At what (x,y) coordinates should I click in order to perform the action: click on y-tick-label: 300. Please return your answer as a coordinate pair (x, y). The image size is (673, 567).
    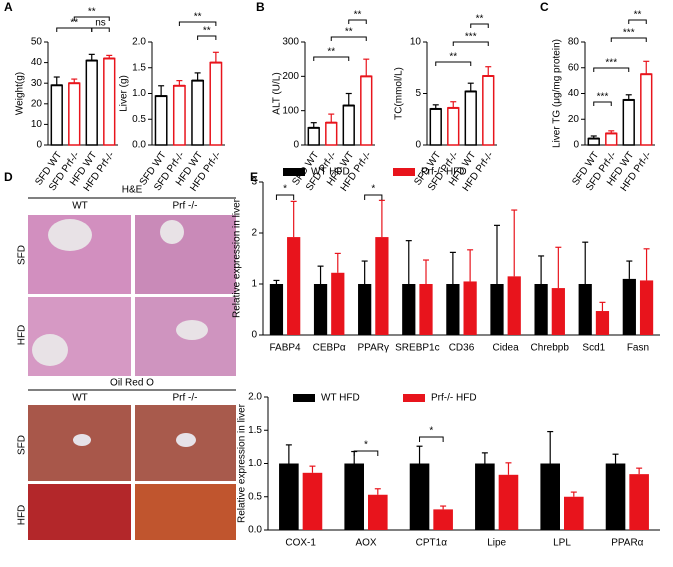
    Looking at the image, I should click on (290, 42).